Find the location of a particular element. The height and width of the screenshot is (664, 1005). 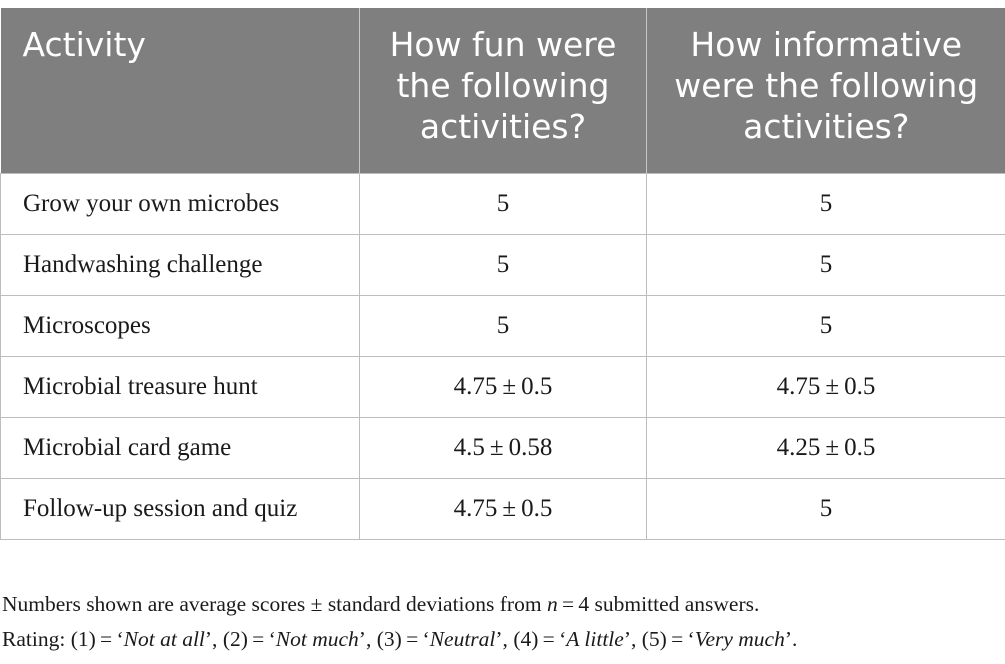

rating-label: A little is located at coordinates (595, 639).